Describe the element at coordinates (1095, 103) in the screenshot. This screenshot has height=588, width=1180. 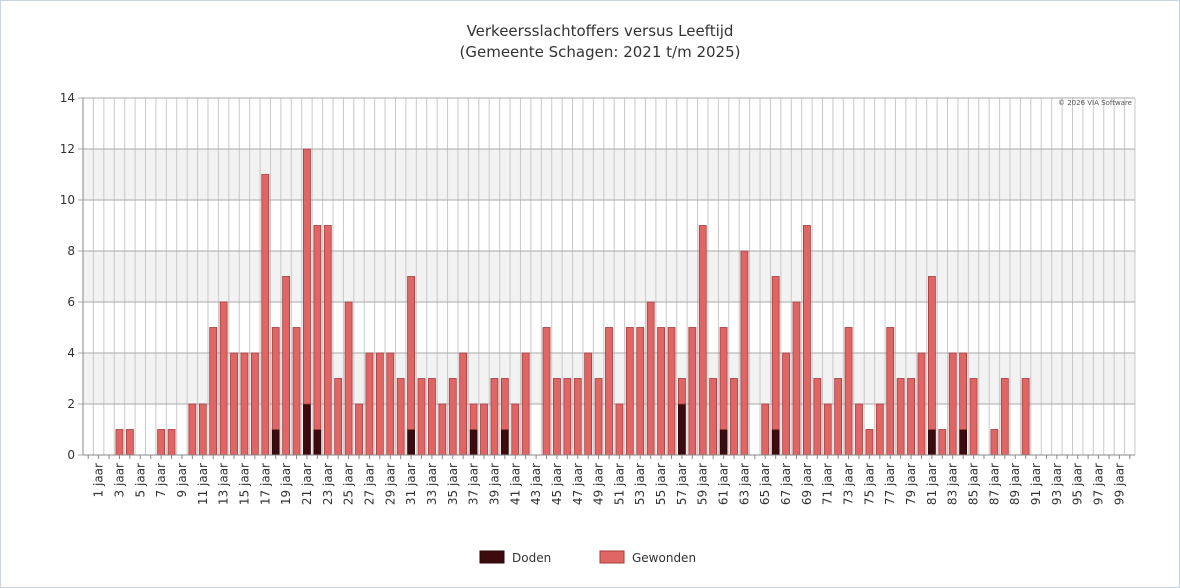
I see `credit: © 2026 VIA Software` at that location.